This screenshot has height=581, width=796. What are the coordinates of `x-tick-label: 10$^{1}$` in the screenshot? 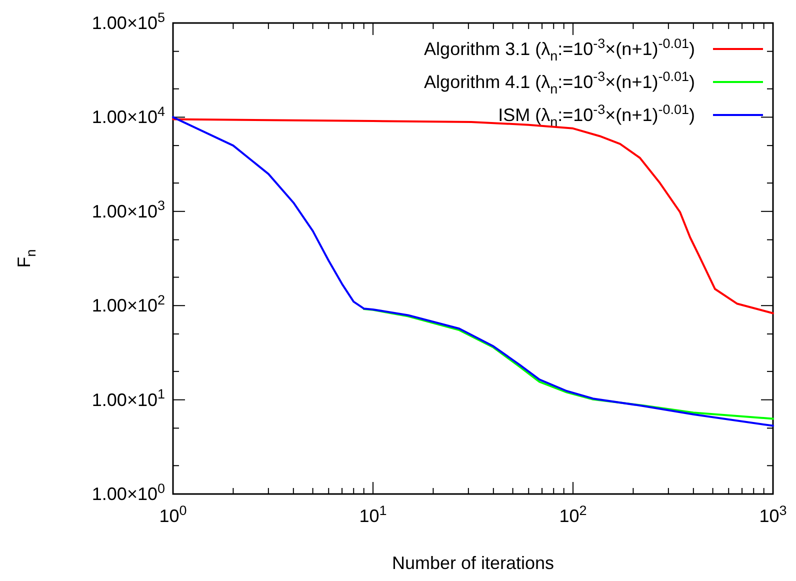 It's located at (373, 514).